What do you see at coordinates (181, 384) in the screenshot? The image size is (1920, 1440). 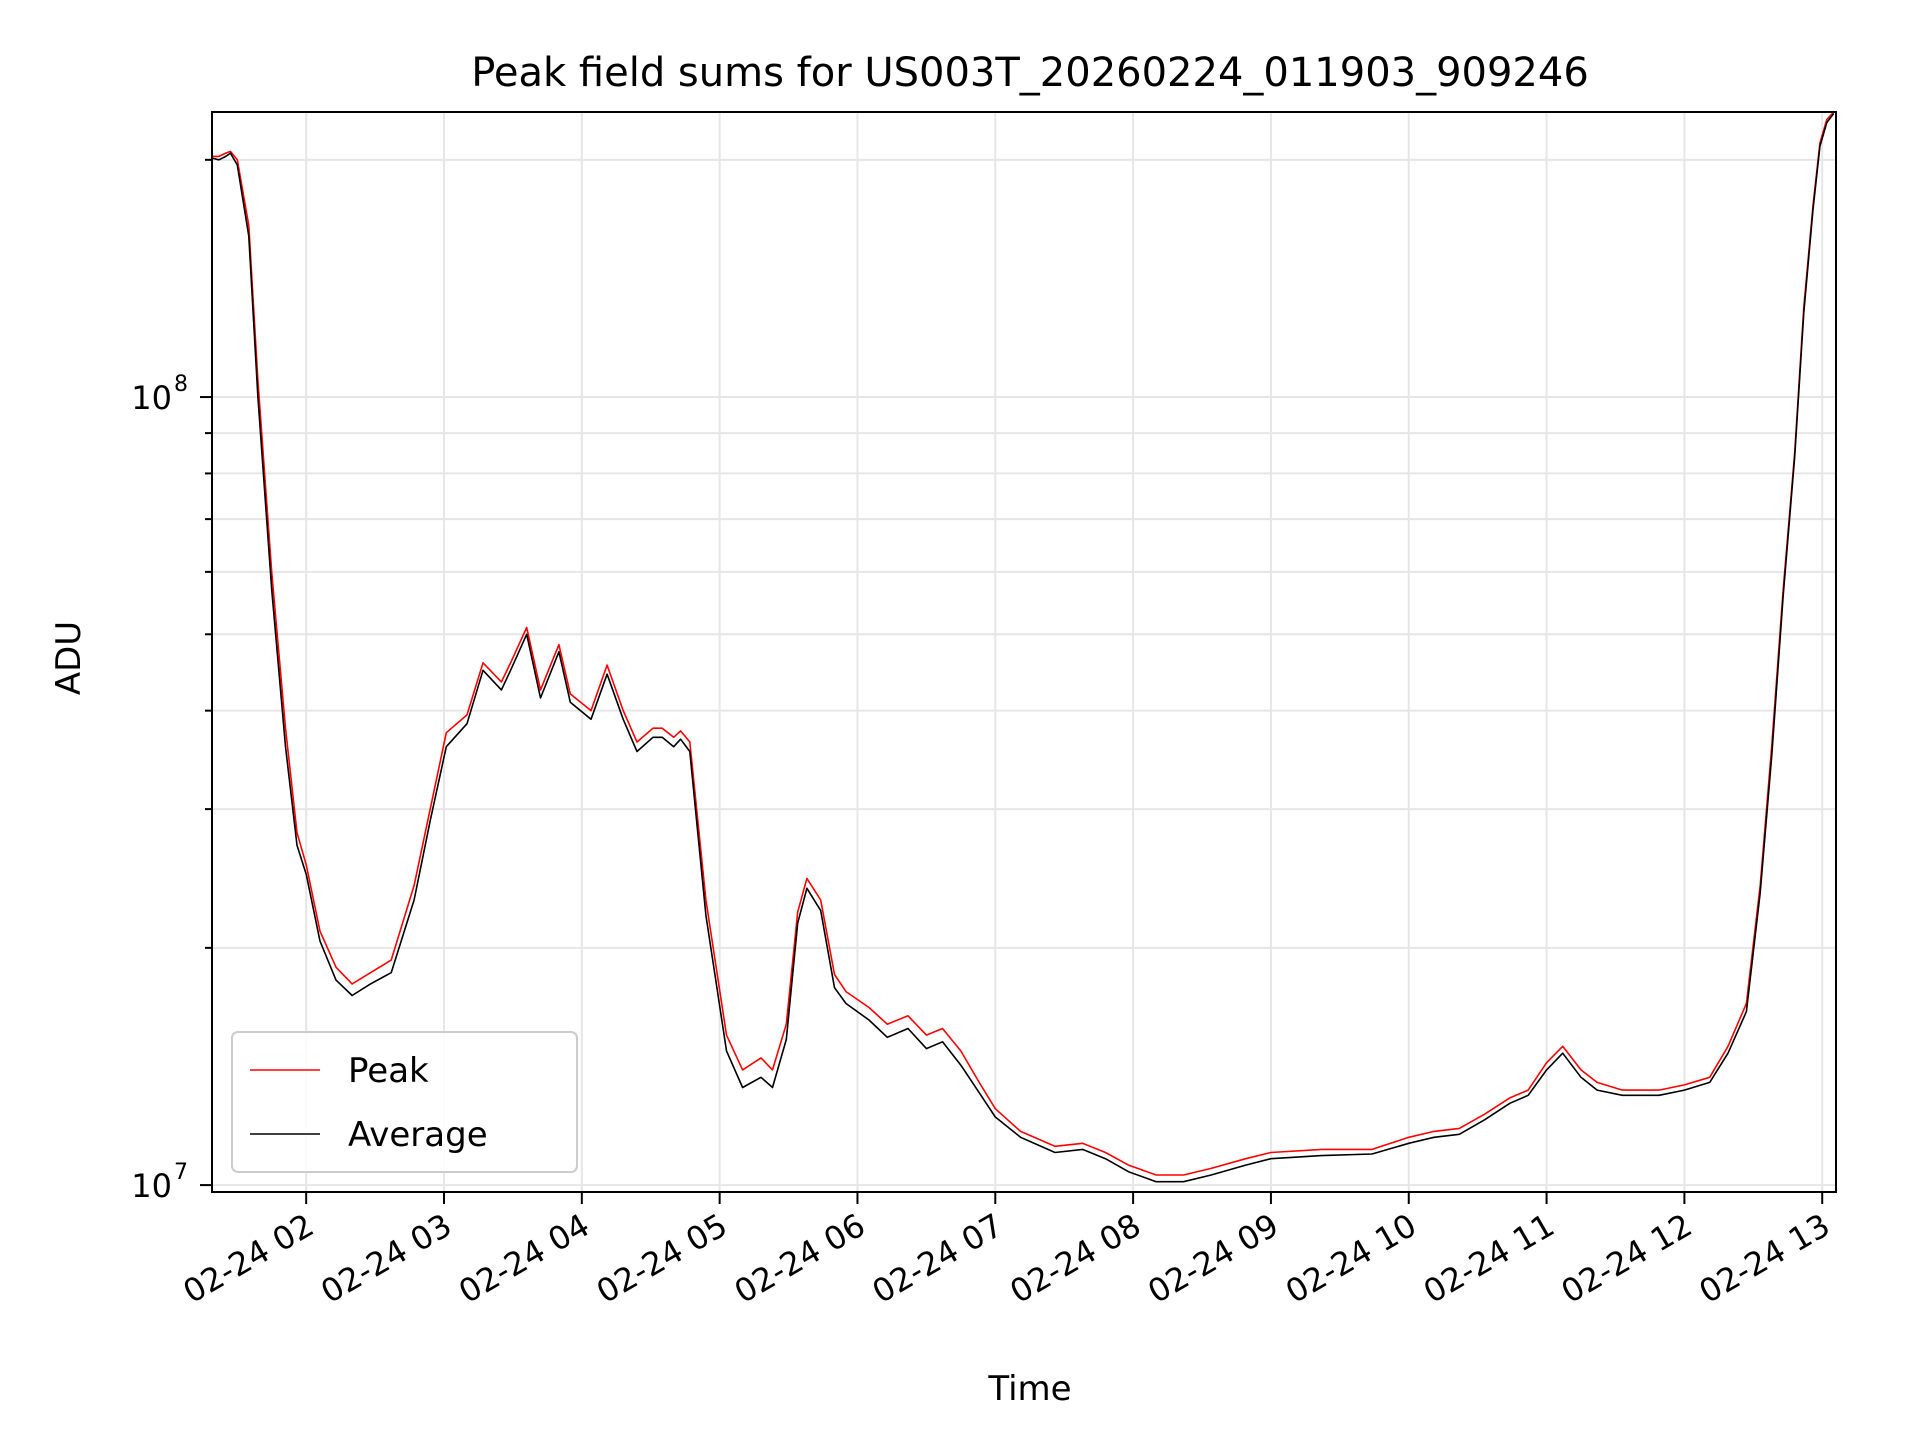 I see `y-tick-label-exponent: 8` at bounding box center [181, 384].